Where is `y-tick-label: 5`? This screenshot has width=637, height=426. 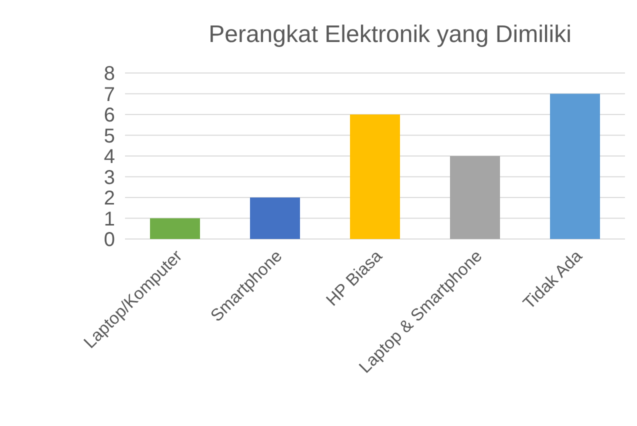 y-tick-label: 5 is located at coordinates (109, 136).